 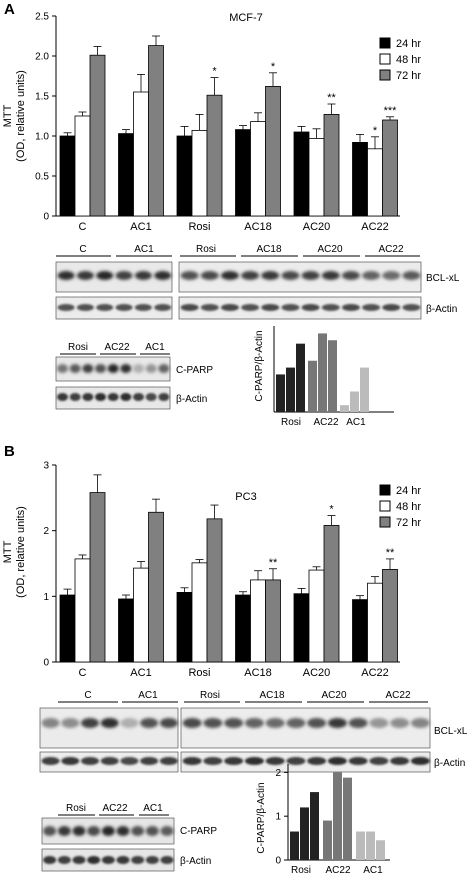 I want to click on chart-a-yticks: 0 0.5 1.0 1.5 2.0 2.5, so click(x=45, y=117).